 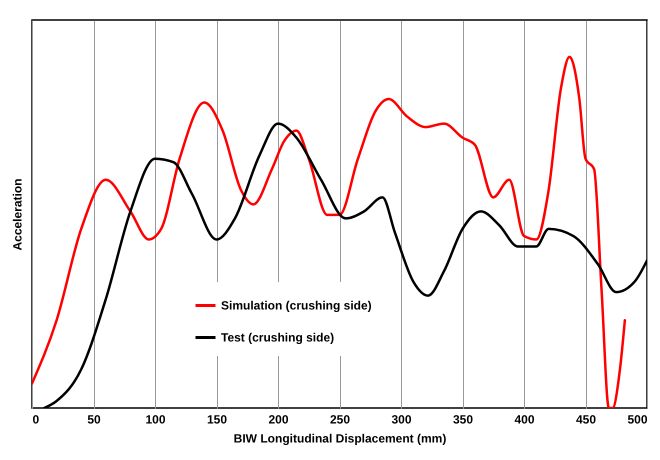 What do you see at coordinates (155, 419) in the screenshot?
I see `x-tick-label: 100` at bounding box center [155, 419].